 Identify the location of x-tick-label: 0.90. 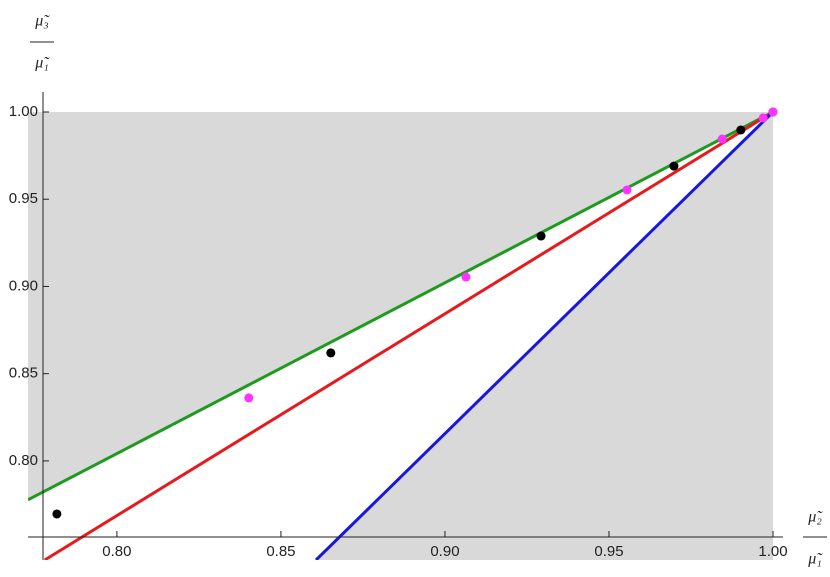
(444, 551).